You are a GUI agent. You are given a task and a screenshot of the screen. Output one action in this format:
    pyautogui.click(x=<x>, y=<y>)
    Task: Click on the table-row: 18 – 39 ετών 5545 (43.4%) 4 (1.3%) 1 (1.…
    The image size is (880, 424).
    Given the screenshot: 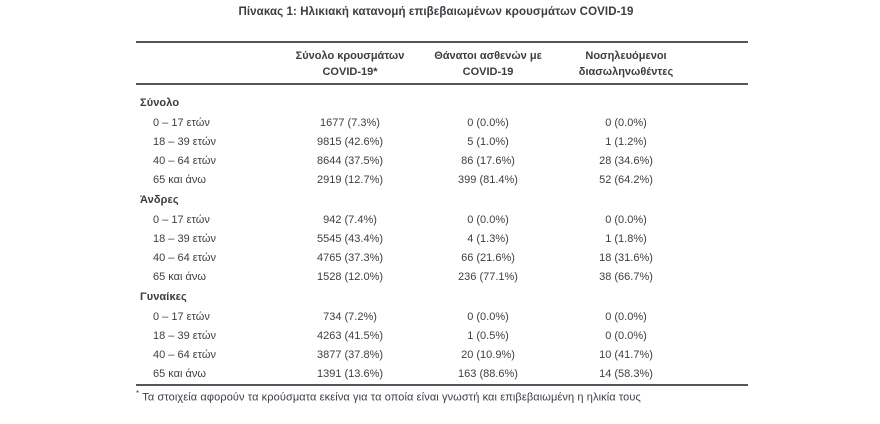 What is the action you would take?
    pyautogui.click(x=442, y=238)
    